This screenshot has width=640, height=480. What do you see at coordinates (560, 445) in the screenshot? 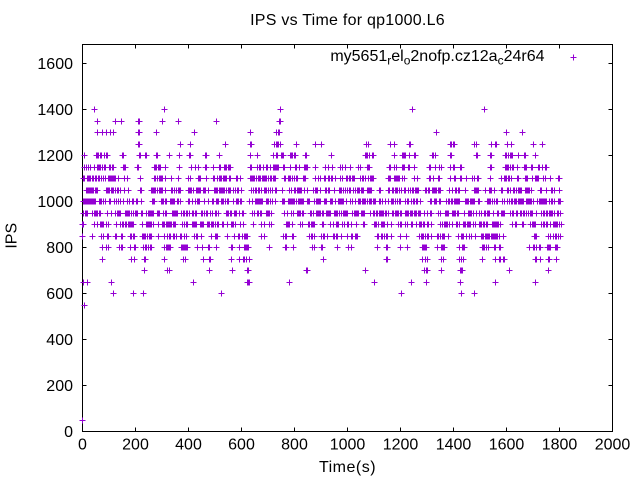
I see `svg-text: 1800` at bounding box center [560, 445].